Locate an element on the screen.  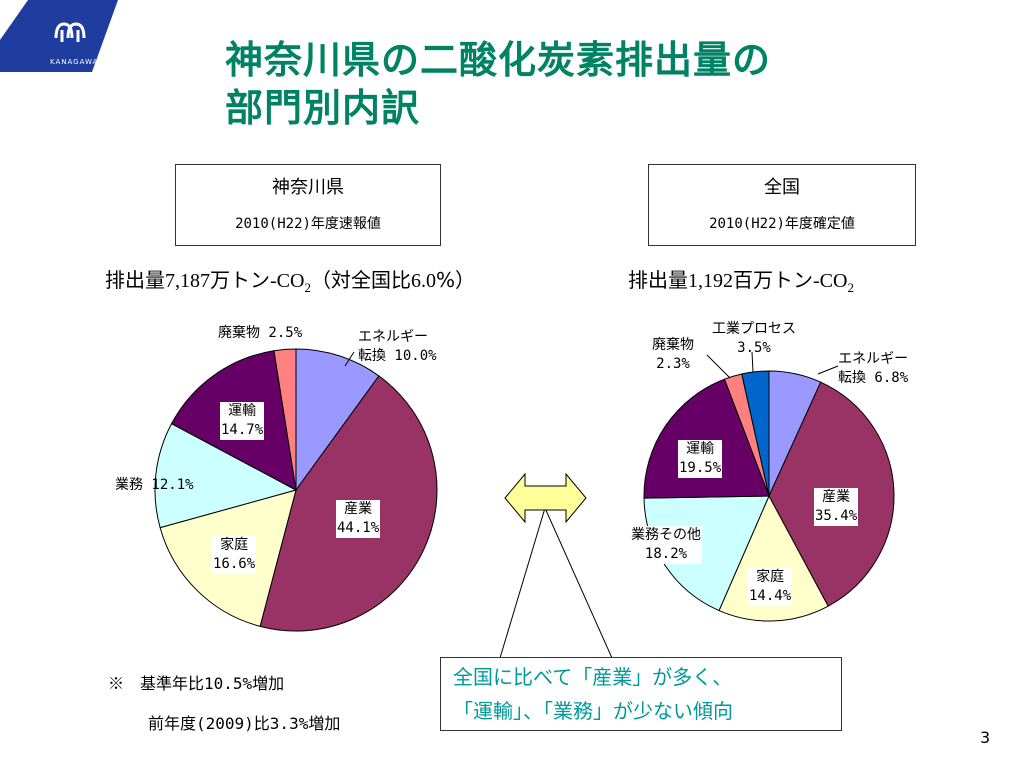
leader-line-kanagawa-energy is located at coordinates (349, 359).